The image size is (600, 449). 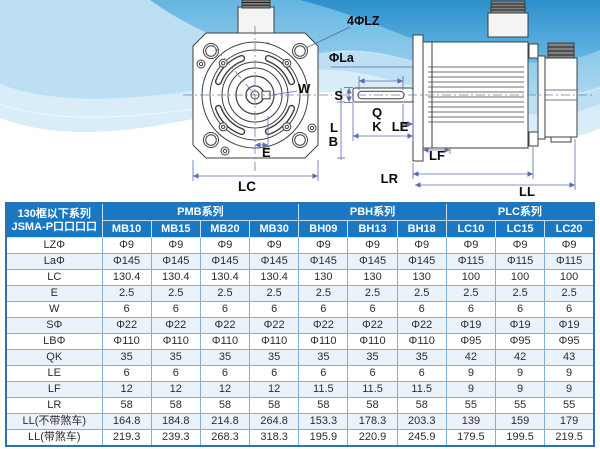 I want to click on row-label-cell: LE, so click(x=54, y=373).